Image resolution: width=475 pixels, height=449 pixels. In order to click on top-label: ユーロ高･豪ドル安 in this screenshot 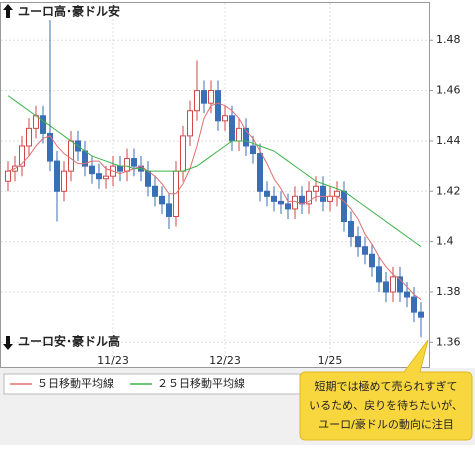, I will do `click(69, 11)`.